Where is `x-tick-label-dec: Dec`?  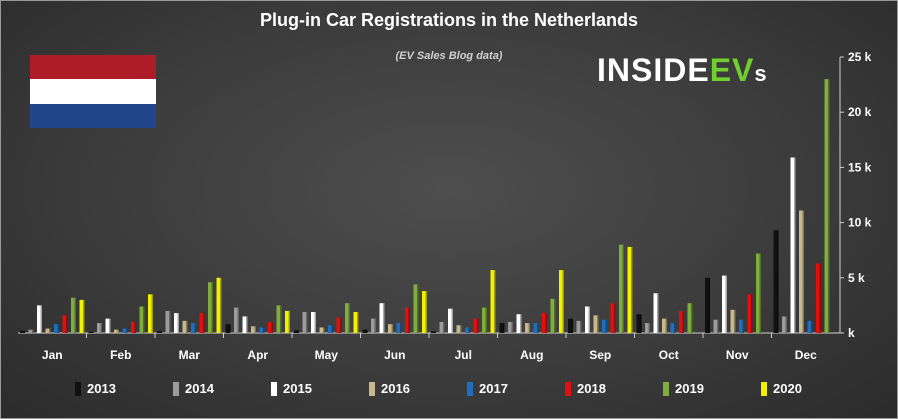 x-tick-label-dec: Dec is located at coordinates (806, 355).